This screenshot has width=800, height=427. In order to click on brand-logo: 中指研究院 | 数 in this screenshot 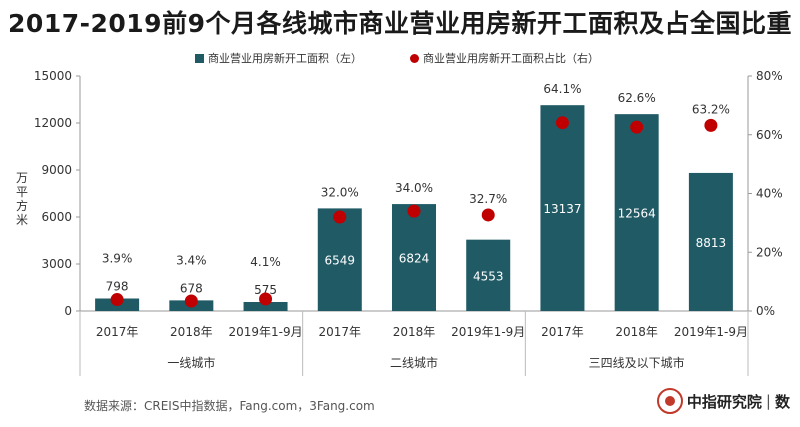, I will do `click(723, 401)`.